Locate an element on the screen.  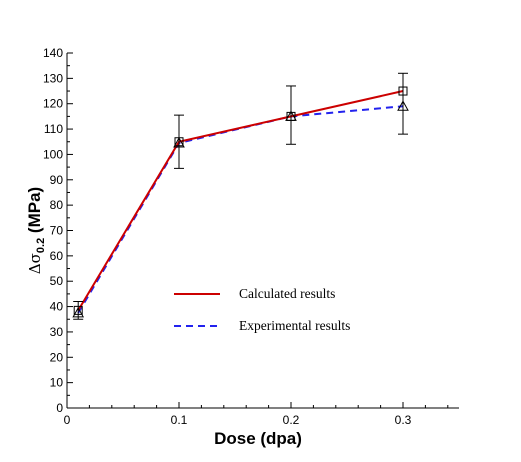
y-tick-label: 10 is located at coordinates (57, 383).